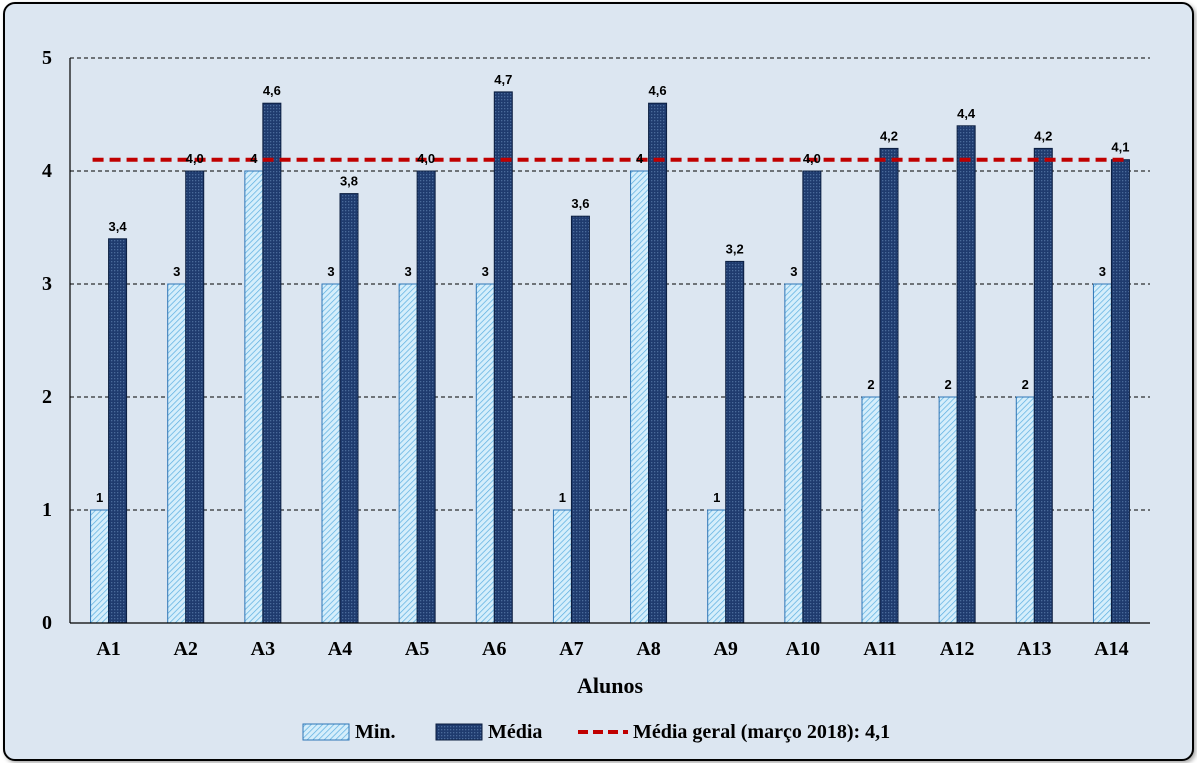  I want to click on x-tick-label: A9, so click(725, 649).